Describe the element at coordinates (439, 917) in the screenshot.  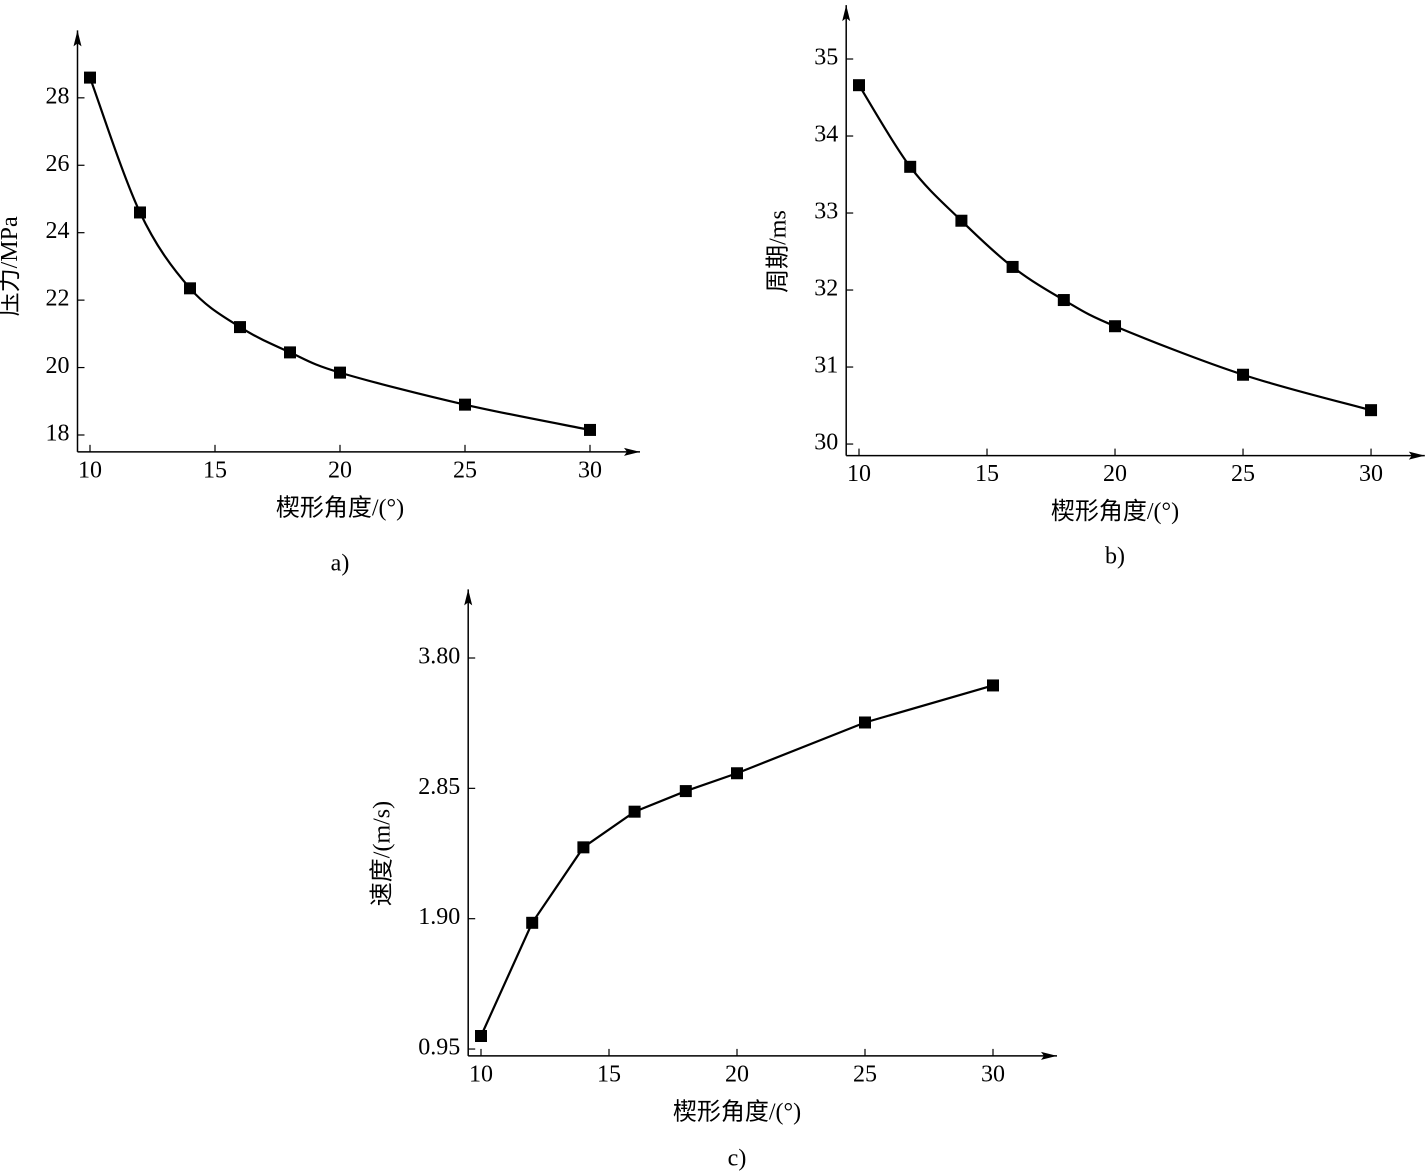
I see `y-tick-label: 1.90` at that location.